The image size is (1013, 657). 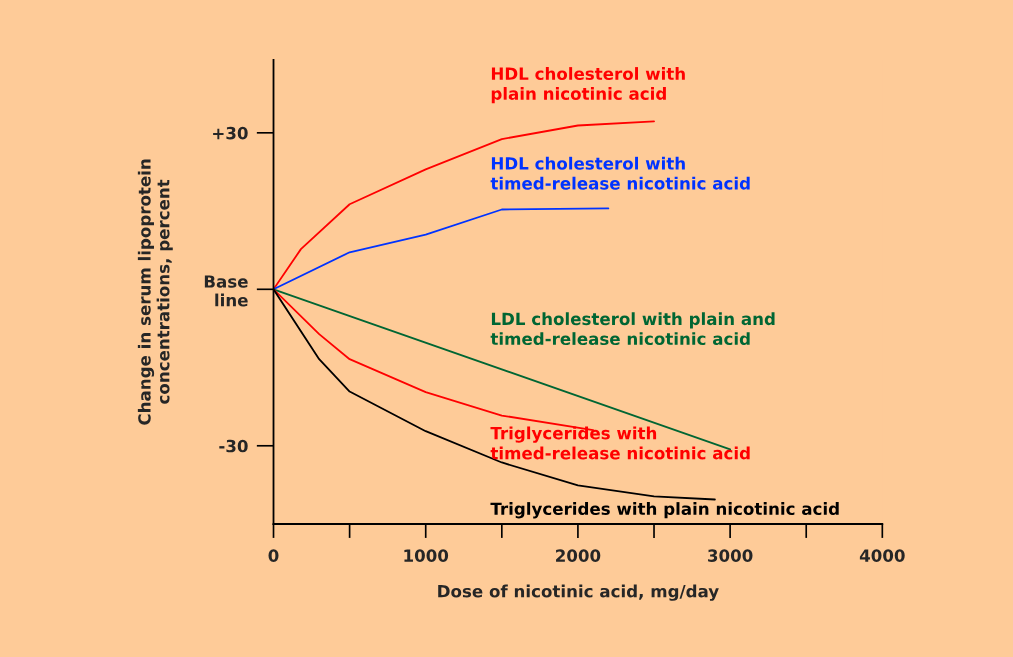 What do you see at coordinates (632, 329) in the screenshot?
I see `series-label: LDL cholesterol with plain and timed-release nicotinic acid` at bounding box center [632, 329].